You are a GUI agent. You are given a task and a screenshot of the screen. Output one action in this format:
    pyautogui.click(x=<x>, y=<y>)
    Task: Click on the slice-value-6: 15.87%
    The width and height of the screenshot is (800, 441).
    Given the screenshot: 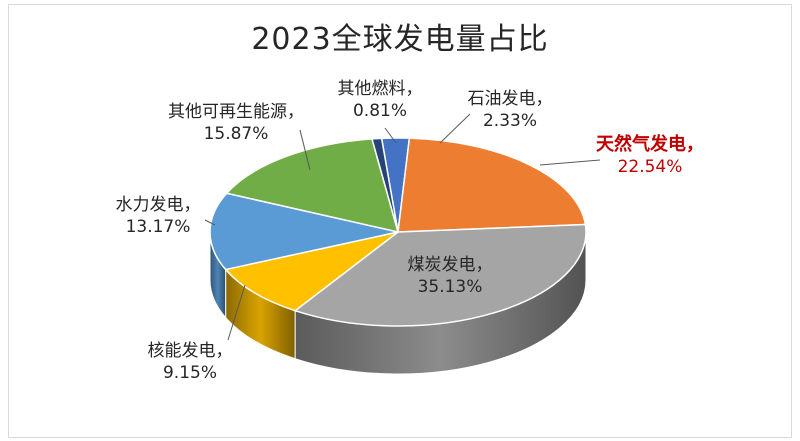 What is the action you would take?
    pyautogui.click(x=236, y=134)
    